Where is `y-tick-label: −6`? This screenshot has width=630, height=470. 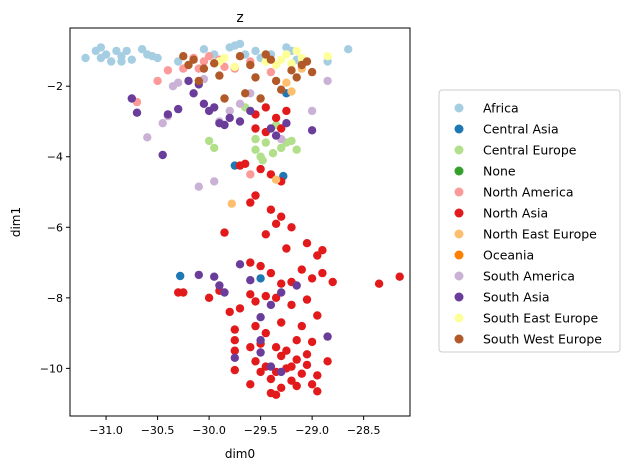
y-tick-label: −6 is located at coordinates (55, 227).